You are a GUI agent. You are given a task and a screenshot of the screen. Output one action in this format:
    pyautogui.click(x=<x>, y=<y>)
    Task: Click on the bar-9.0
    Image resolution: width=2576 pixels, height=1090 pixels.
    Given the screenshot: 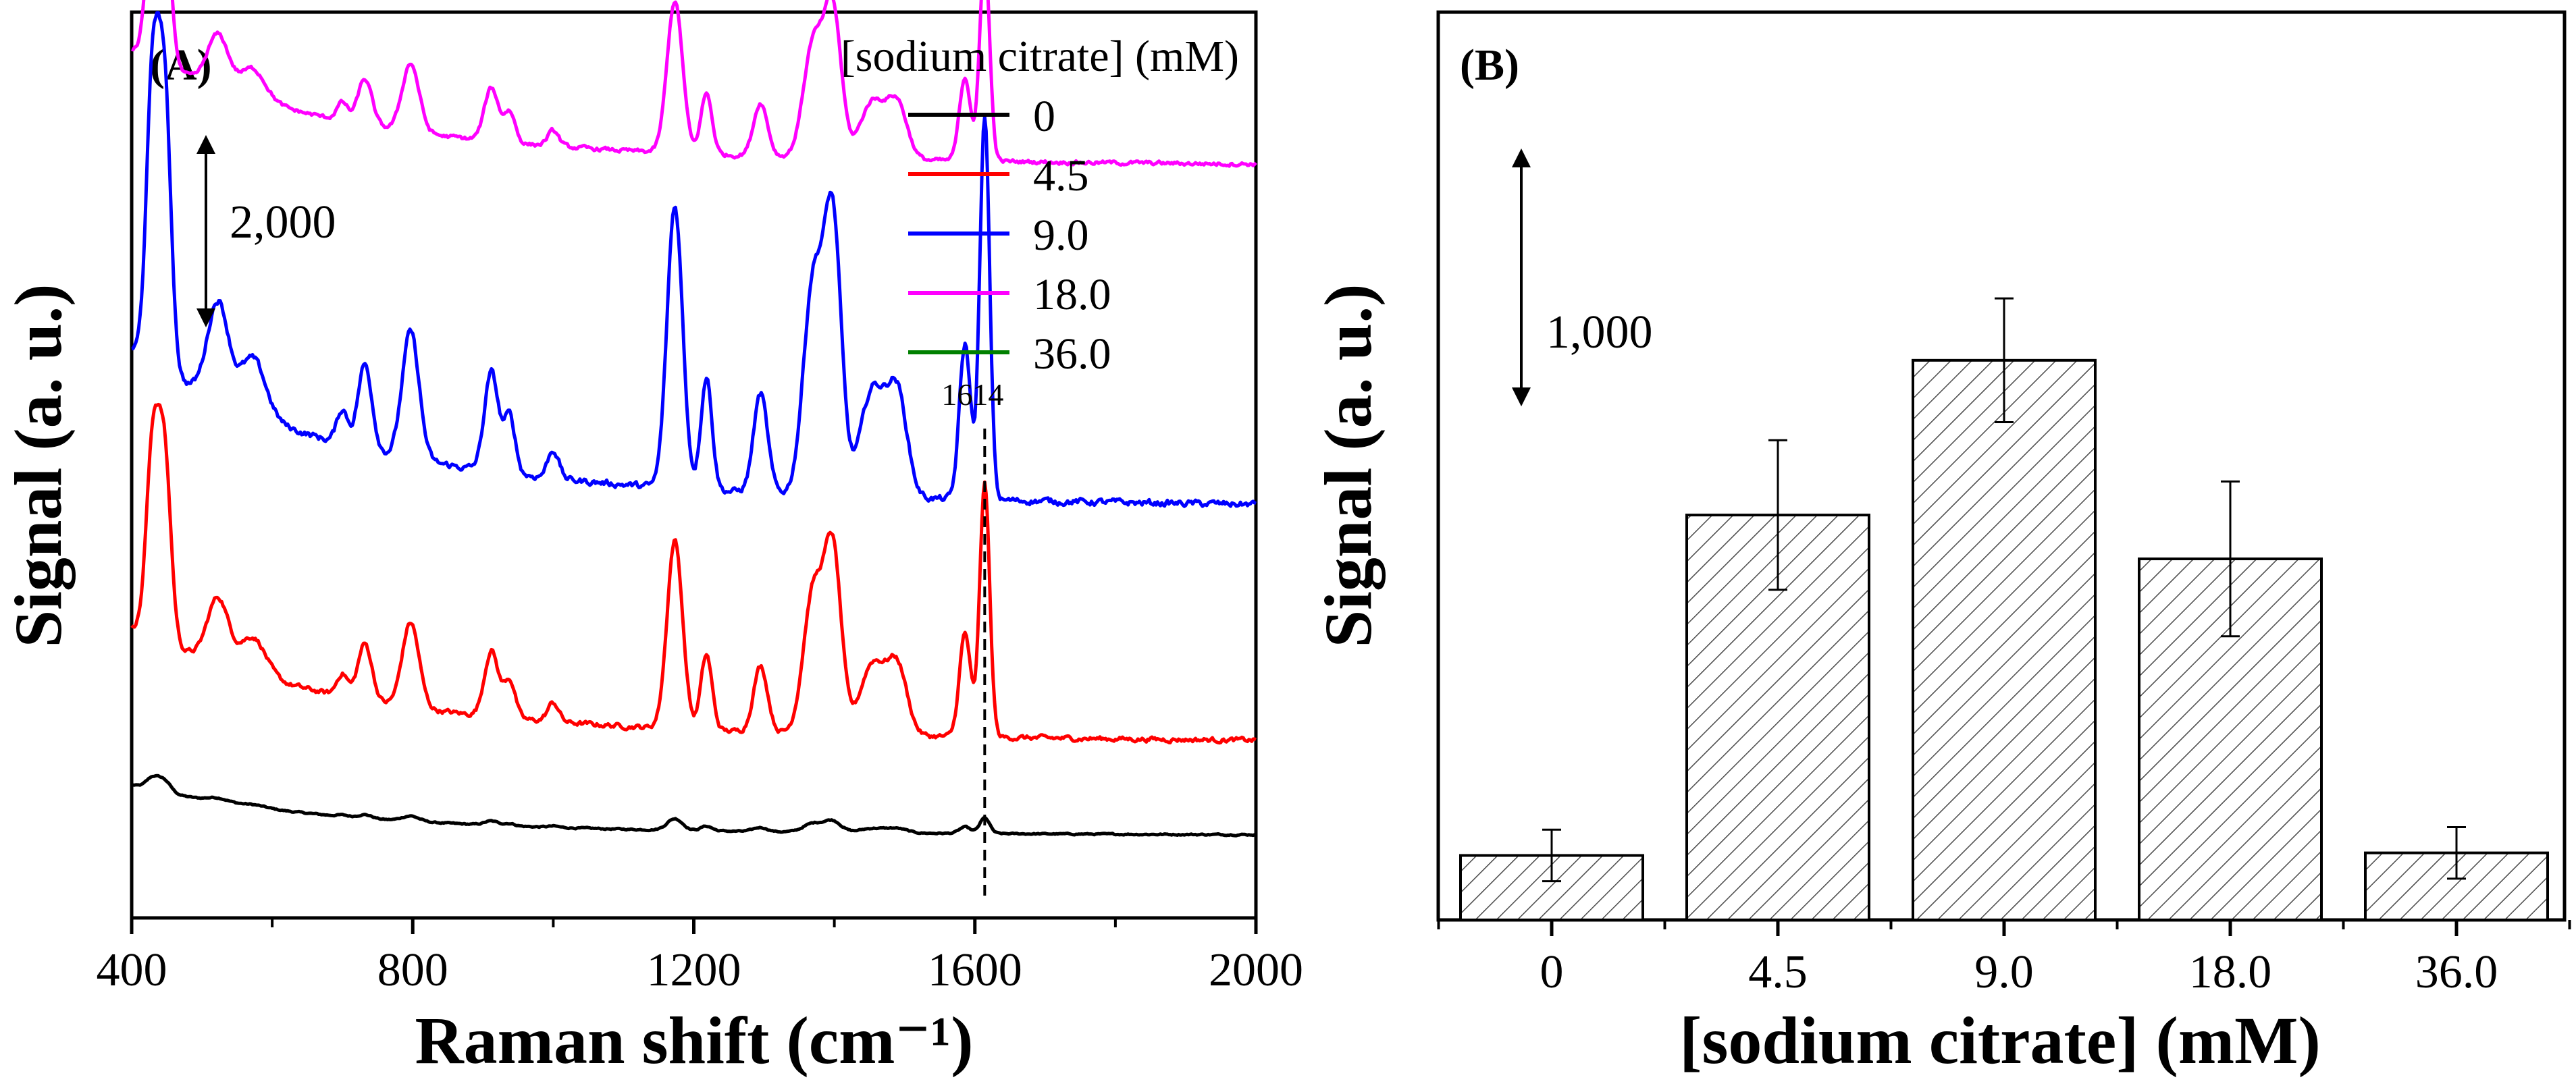 What is the action you would take?
    pyautogui.click(x=2005, y=640)
    